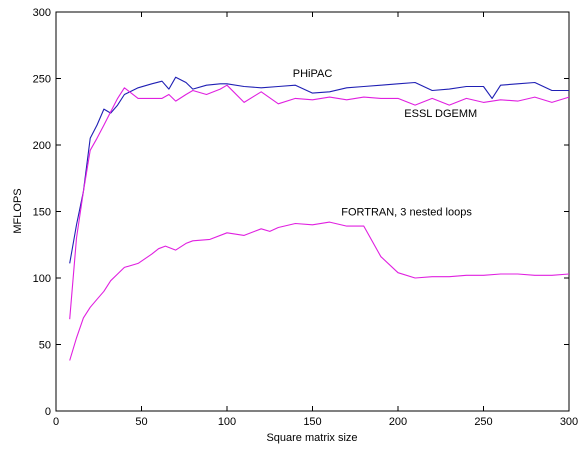  What do you see at coordinates (483, 422) in the screenshot?
I see `x-tick-label: 250` at bounding box center [483, 422].